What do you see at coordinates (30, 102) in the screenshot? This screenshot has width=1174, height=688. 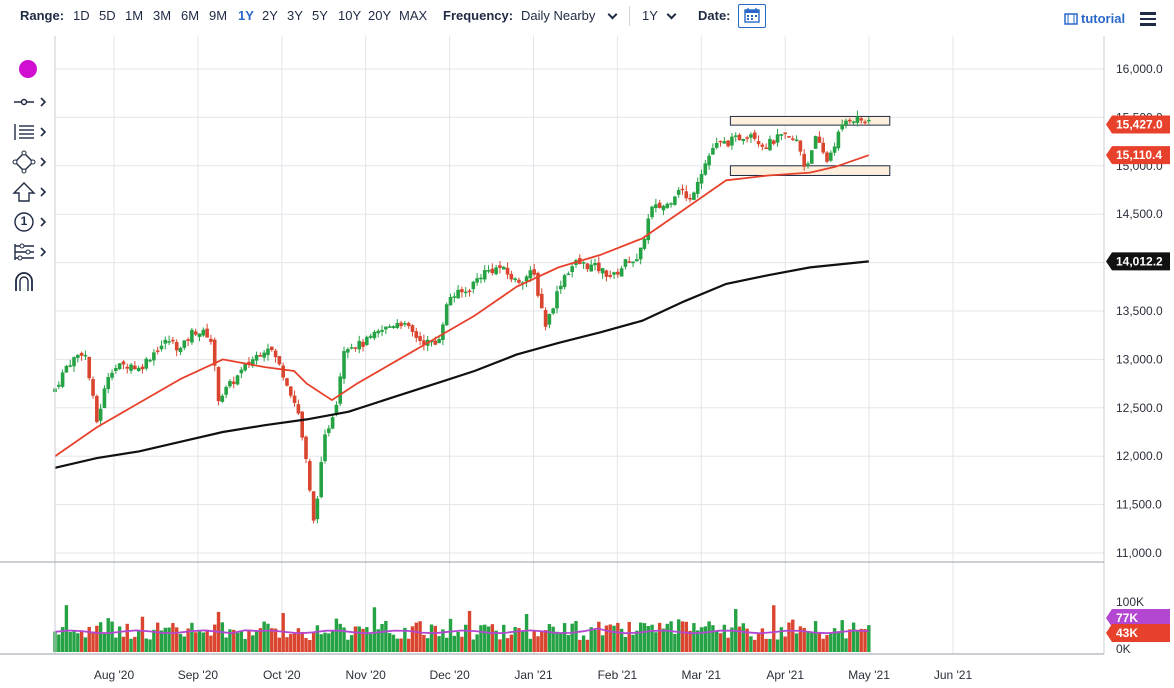 I see `crosshair-line-icon` at bounding box center [30, 102].